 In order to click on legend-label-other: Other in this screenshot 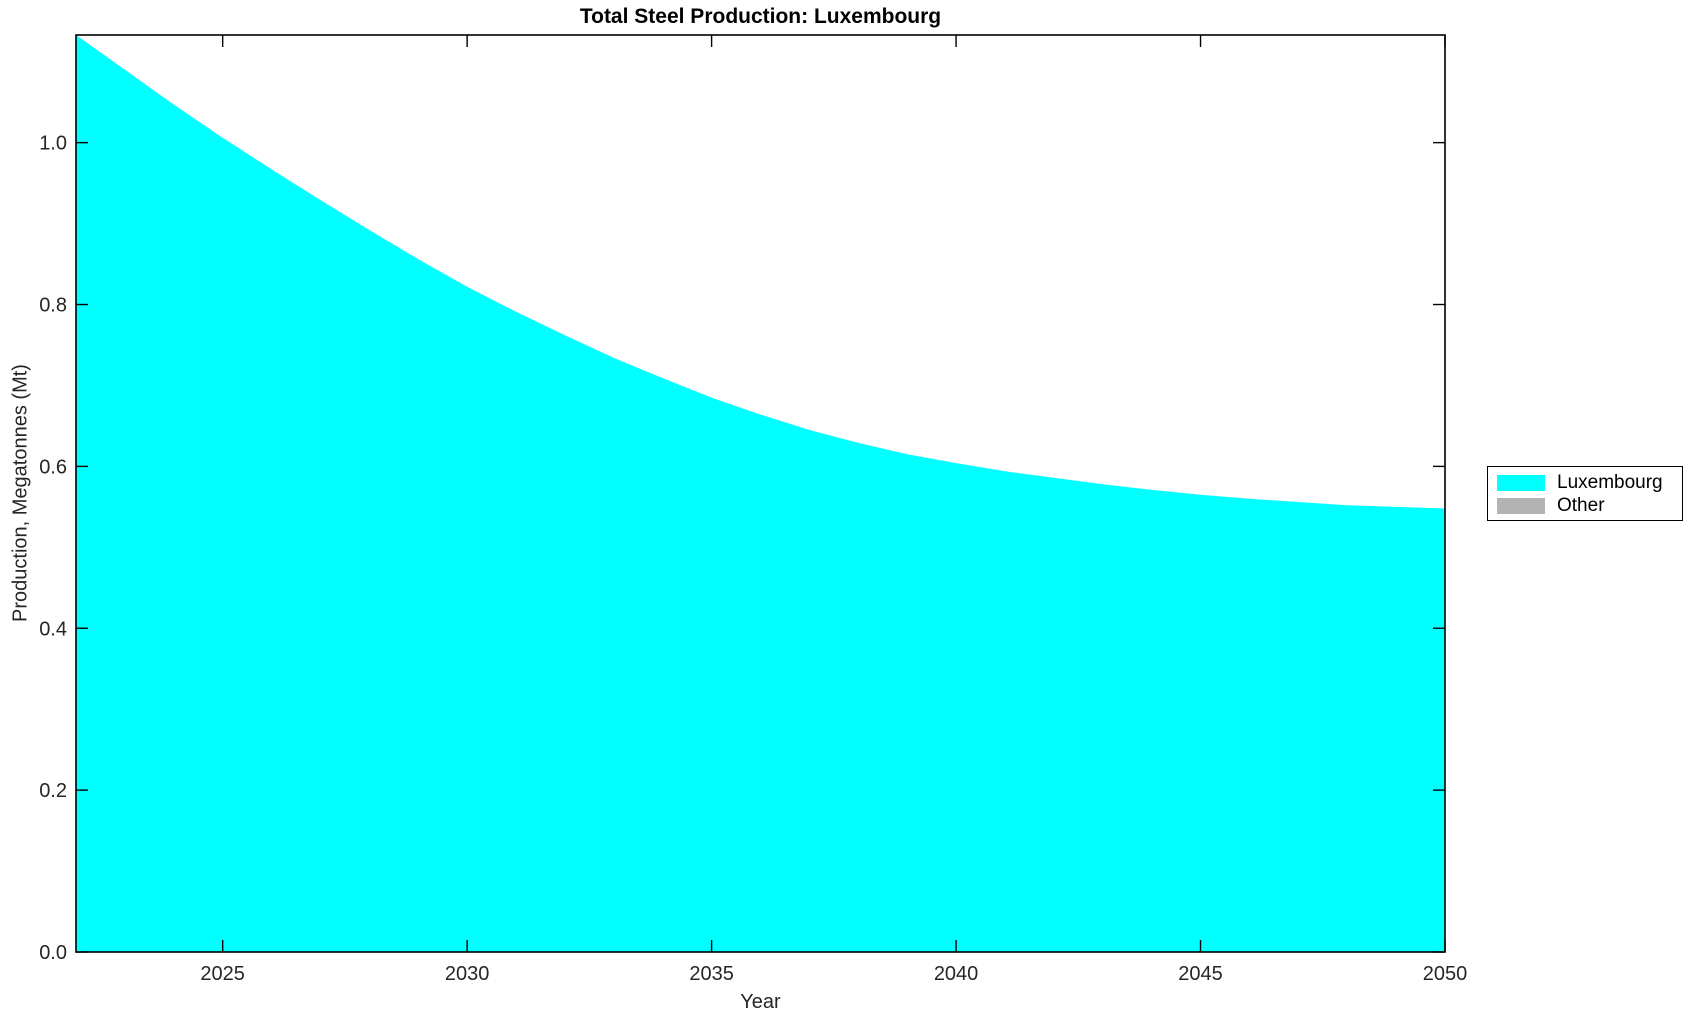, I will do `click(1581, 505)`.